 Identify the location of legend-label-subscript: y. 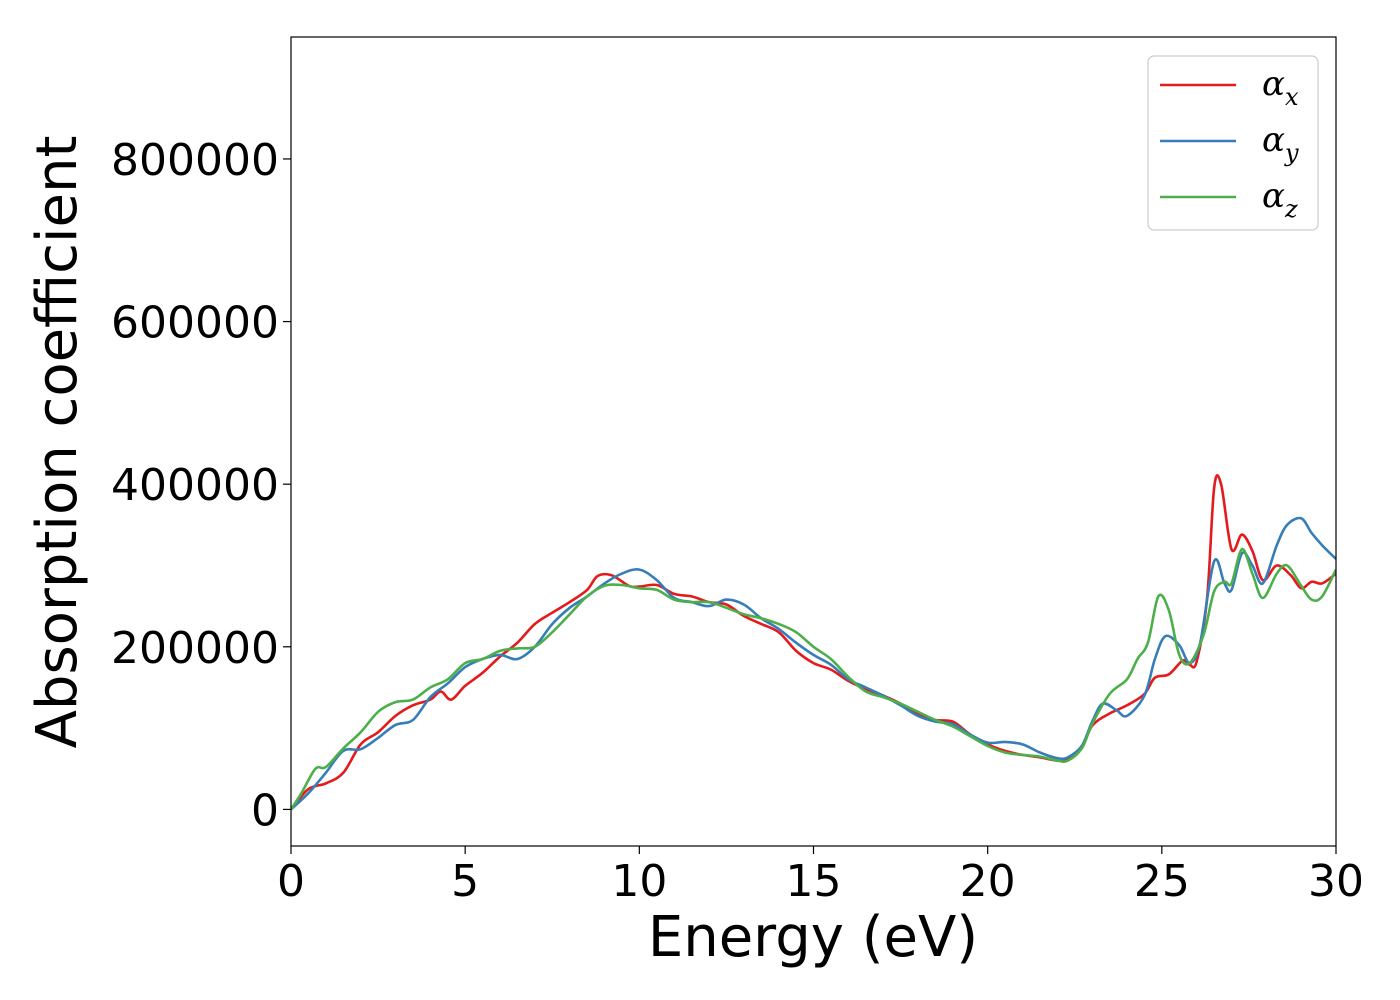
(1291, 153).